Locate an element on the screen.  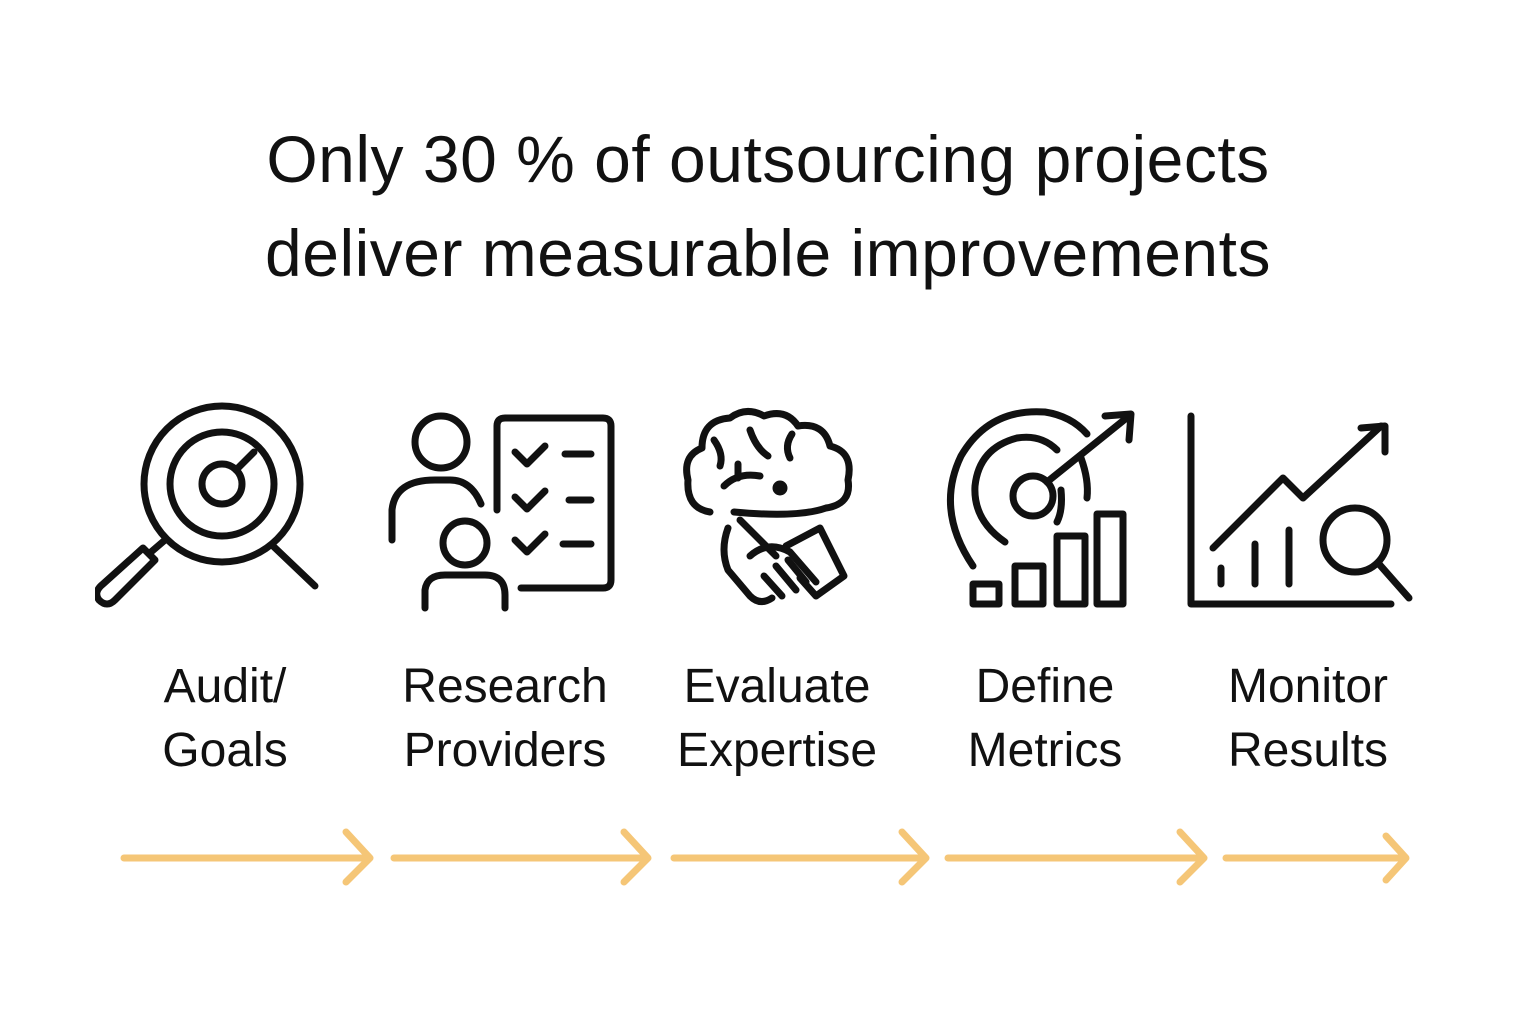
step-label-line-2: Results is located at coordinates (1308, 750).